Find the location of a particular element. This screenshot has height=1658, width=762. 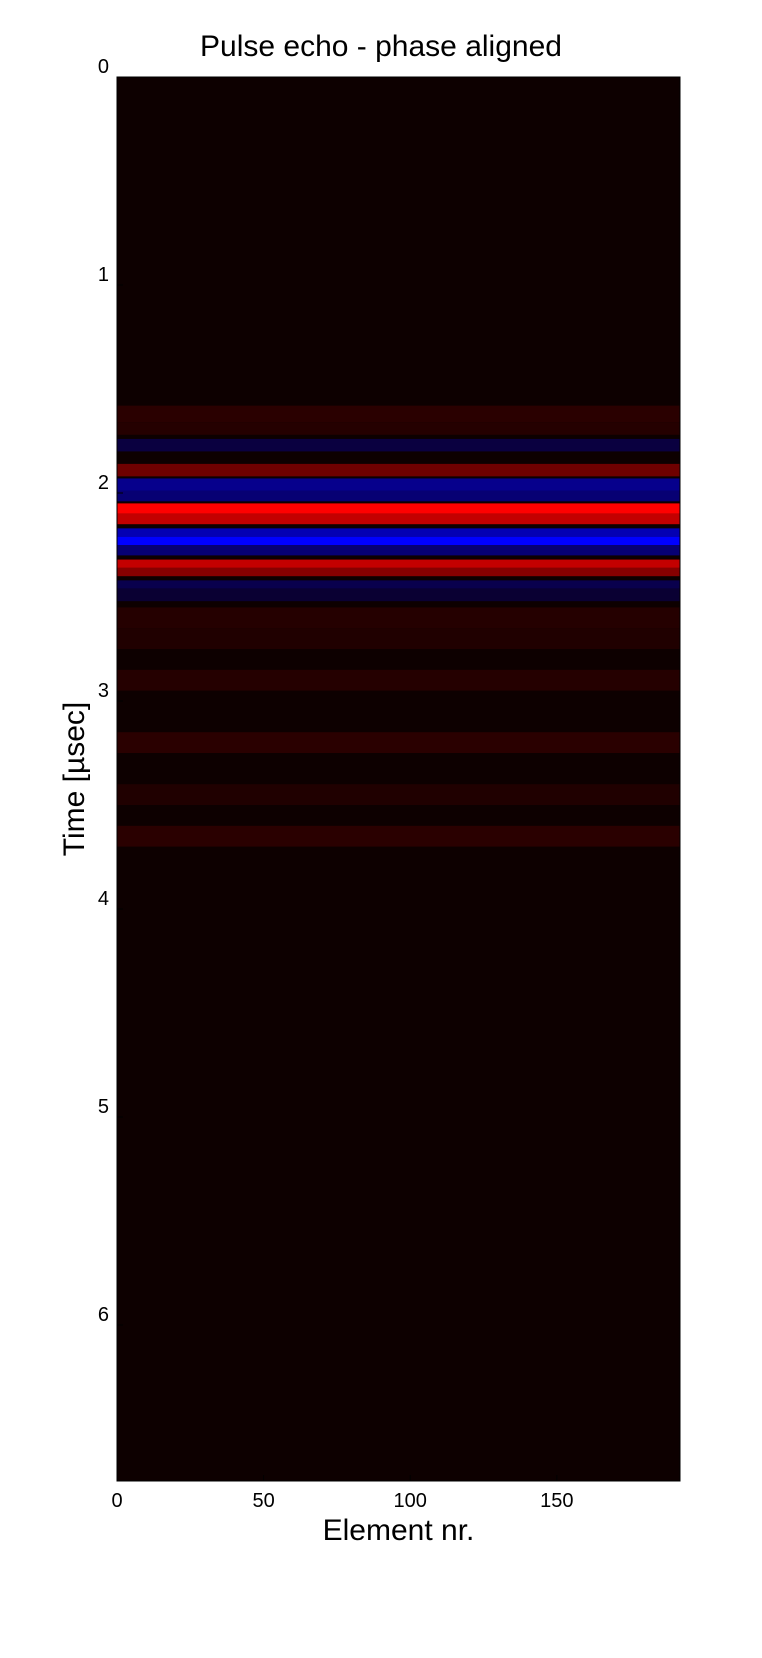

y-tick-label: 0 is located at coordinates (103, 67).